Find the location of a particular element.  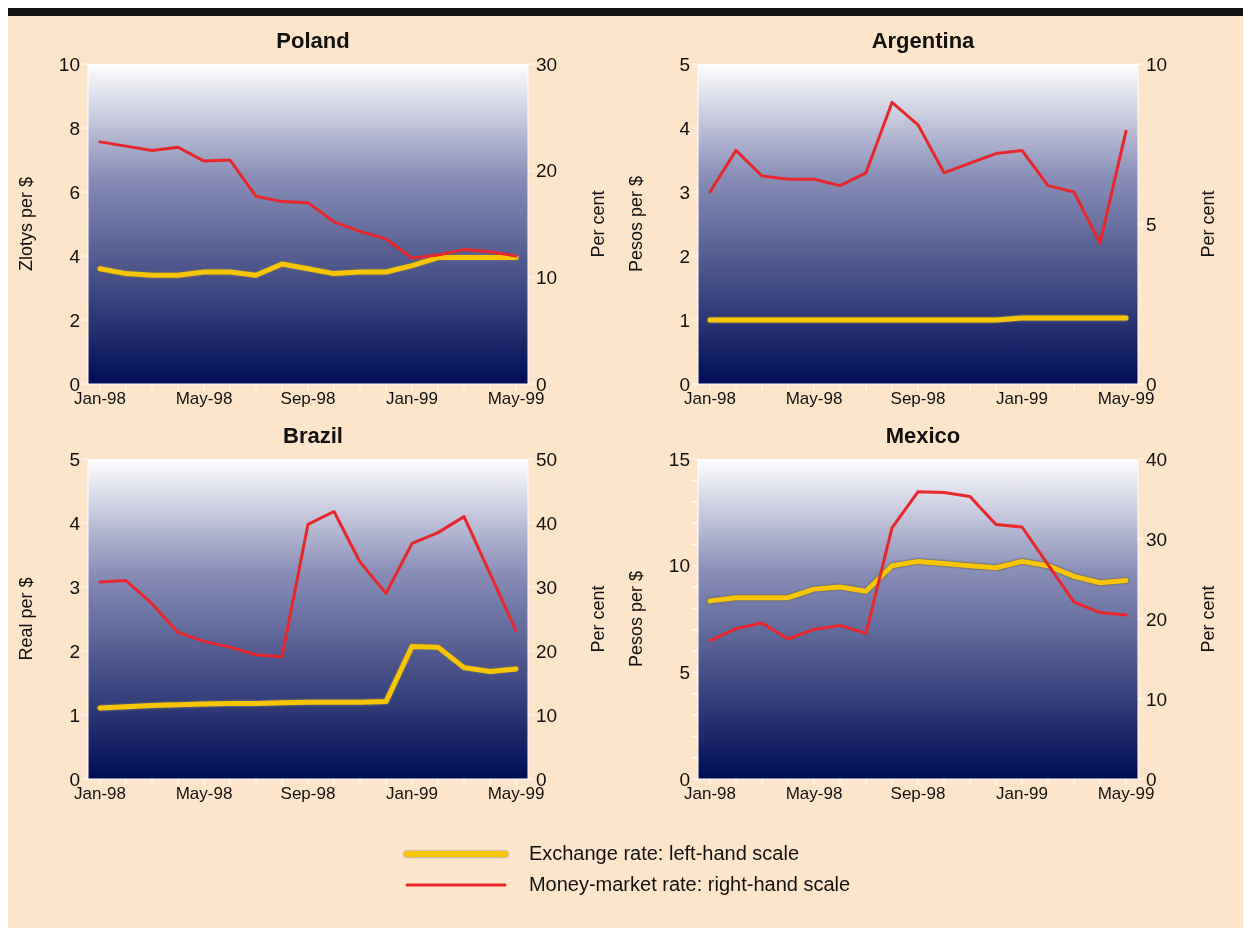

chart-title: Poland is located at coordinates (313, 41).